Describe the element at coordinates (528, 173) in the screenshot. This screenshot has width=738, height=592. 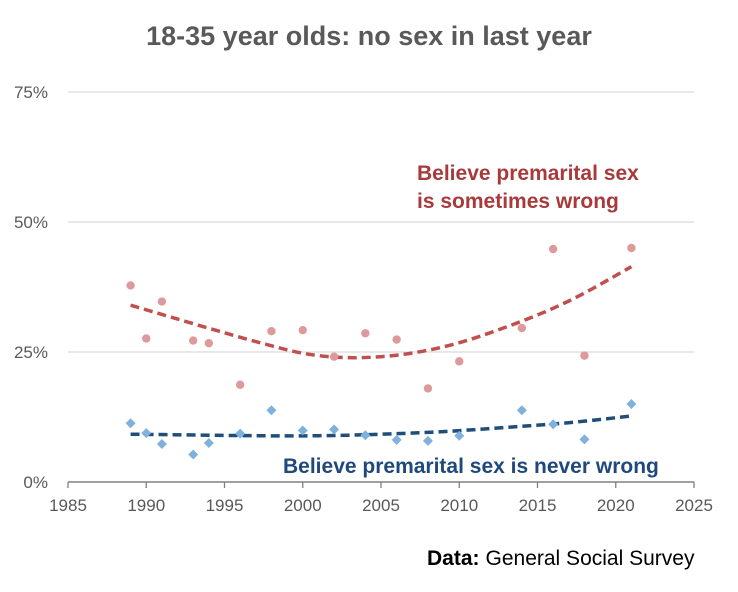
I see `label-sometimes-wrong-line-1: Believe premarital sex` at that location.